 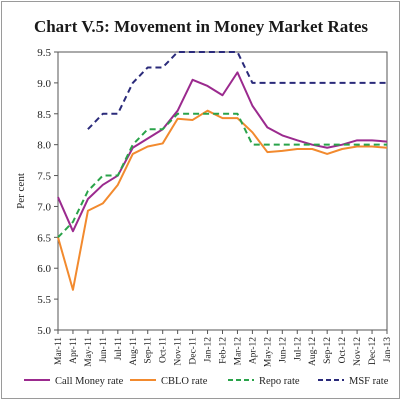 What do you see at coordinates (44, 300) in the screenshot?
I see `y-tick-label: 5.5` at bounding box center [44, 300].